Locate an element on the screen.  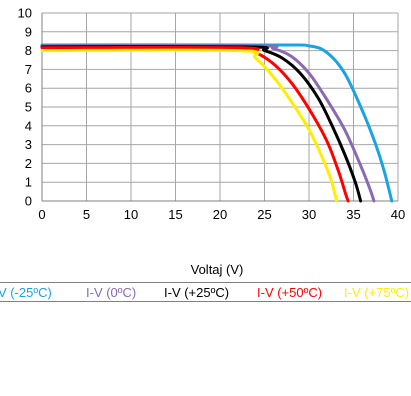
legend-entry-2: I-V (+25ºC) is located at coordinates (196, 292).